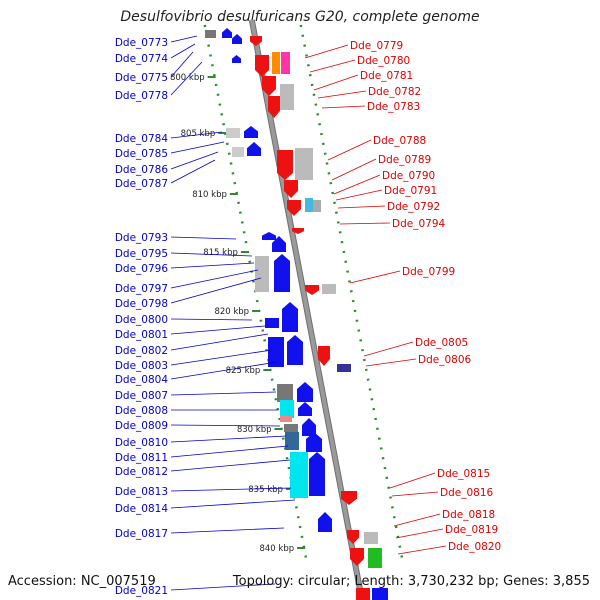 The height and width of the screenshot is (600, 600). Describe the element at coordinates (82, 581) in the screenshot. I see `accession-label: Accession: NC_007519` at that location.